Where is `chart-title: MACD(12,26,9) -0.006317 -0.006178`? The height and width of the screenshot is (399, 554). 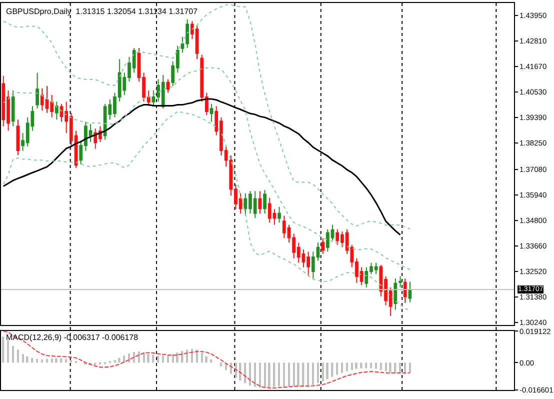 chart-title: MACD(12,26,9) -0.006317 -0.006178 is located at coordinates (72, 337).